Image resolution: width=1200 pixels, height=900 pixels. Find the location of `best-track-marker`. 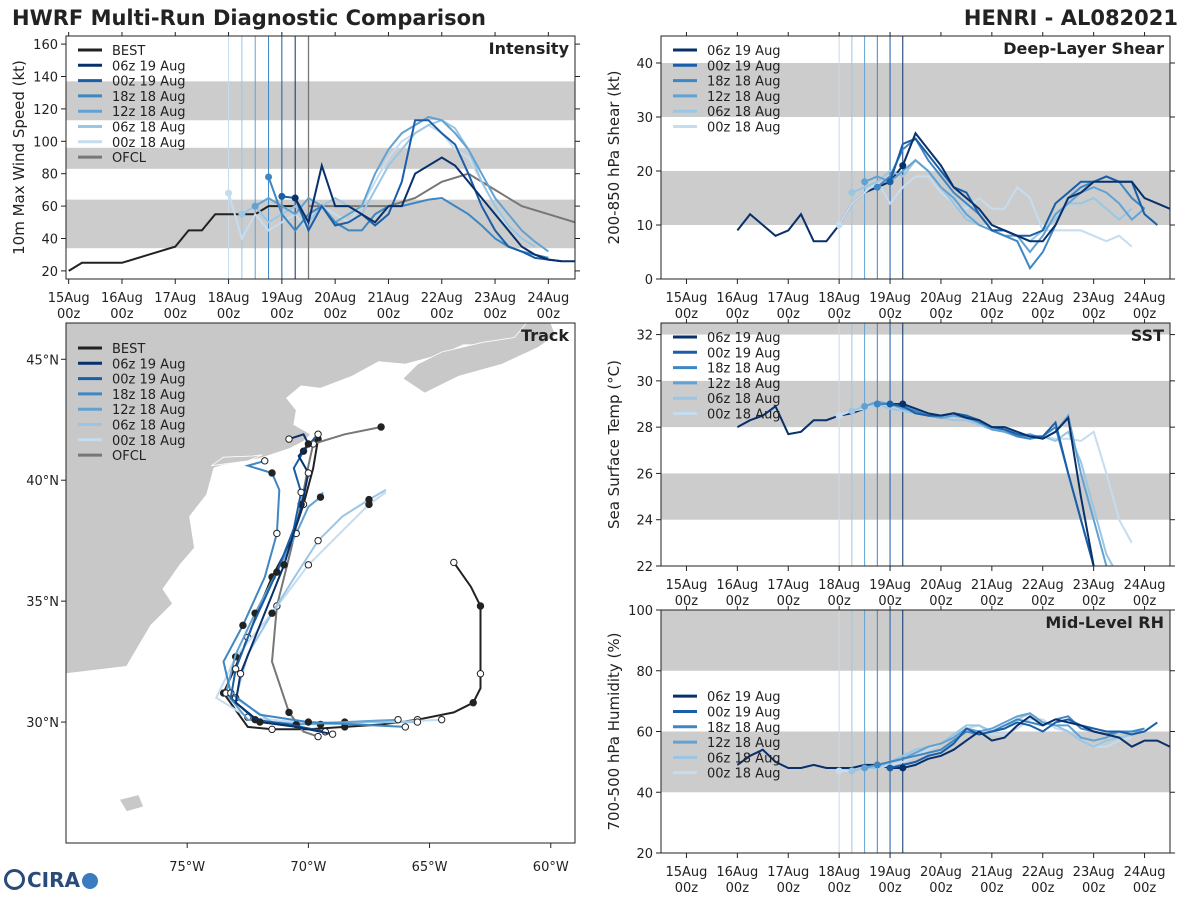

best-track-marker is located at coordinates (454, 562).